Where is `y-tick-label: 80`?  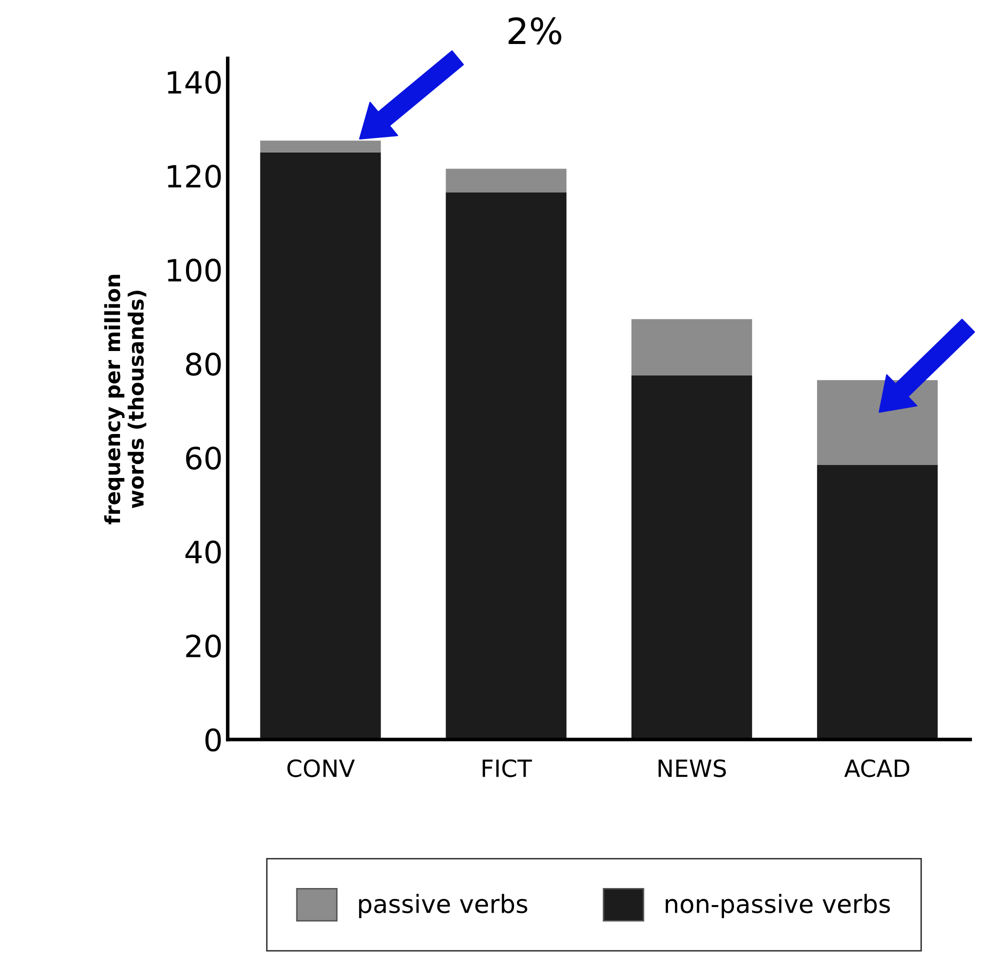 y-tick-label: 80 is located at coordinates (203, 364).